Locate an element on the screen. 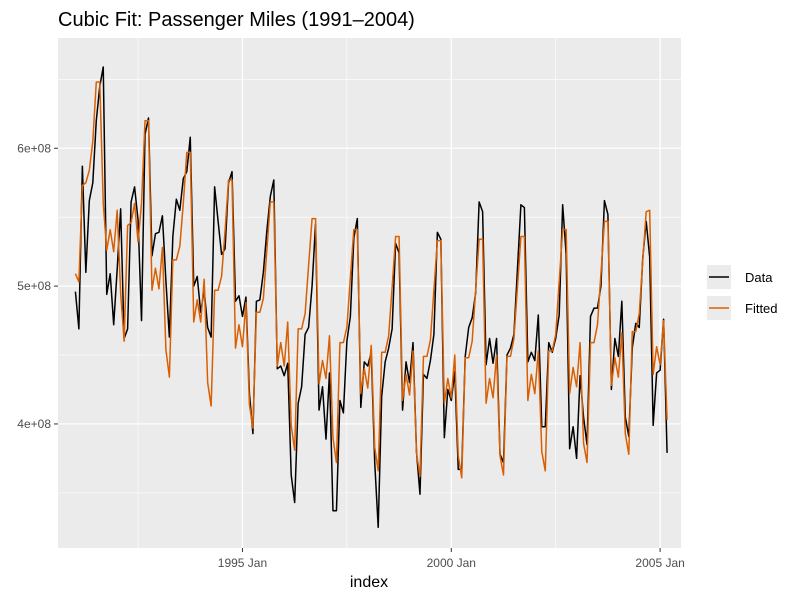 The image size is (800, 600). x-tick-label: 1995 Jan is located at coordinates (242, 563).